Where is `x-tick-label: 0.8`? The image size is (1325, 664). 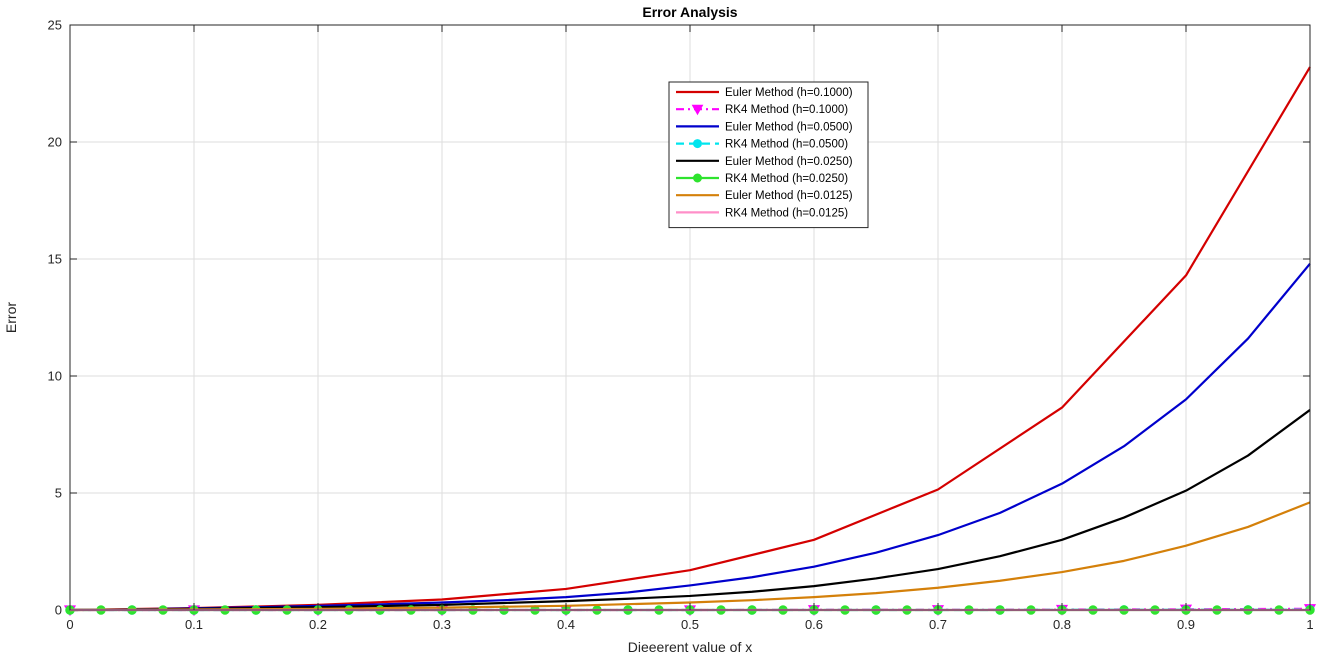
x-tick-label: 0.8 is located at coordinates (1062, 624).